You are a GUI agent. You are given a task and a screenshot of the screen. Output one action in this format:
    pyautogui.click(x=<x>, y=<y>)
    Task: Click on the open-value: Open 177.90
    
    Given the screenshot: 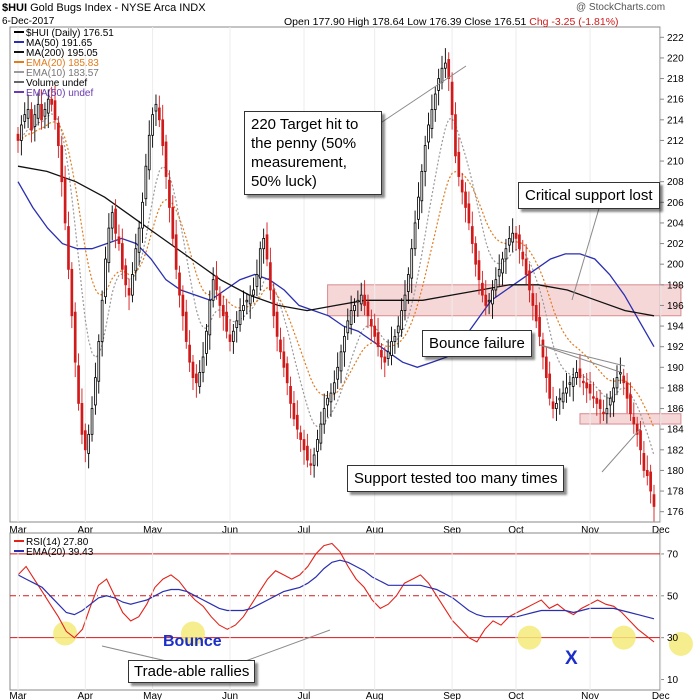 What is the action you would take?
    pyautogui.click(x=314, y=22)
    